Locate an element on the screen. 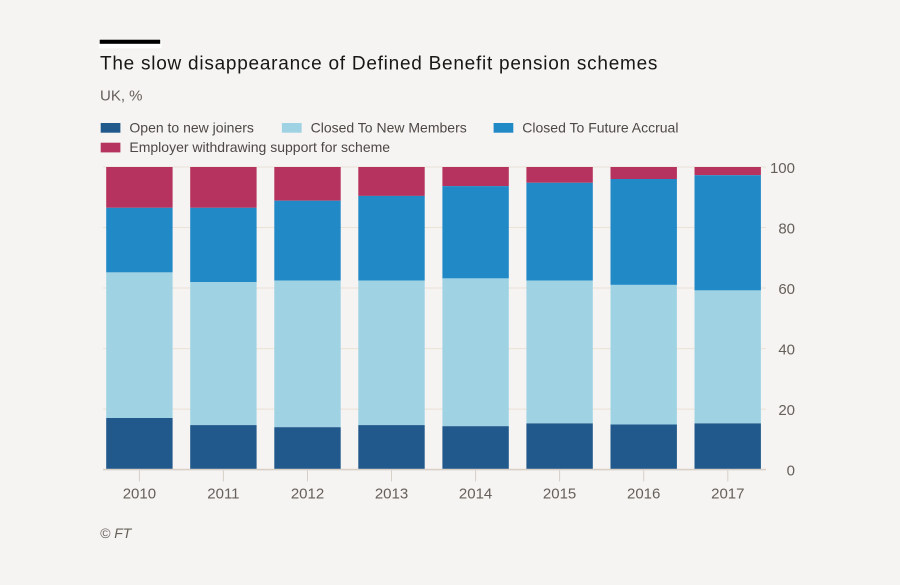  svg-text: © FT is located at coordinates (116, 533).